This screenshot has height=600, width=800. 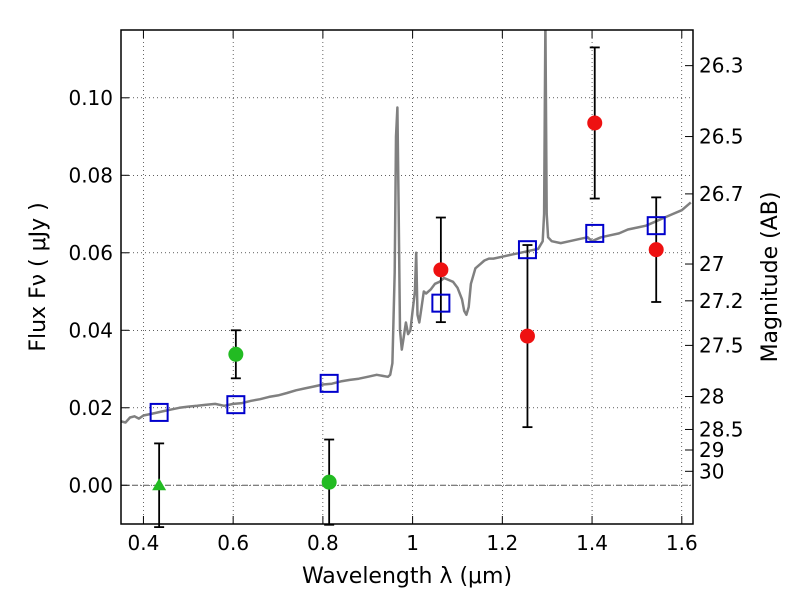 I want to click on y2-axis-label: Magnitude (AB), so click(x=770, y=277).